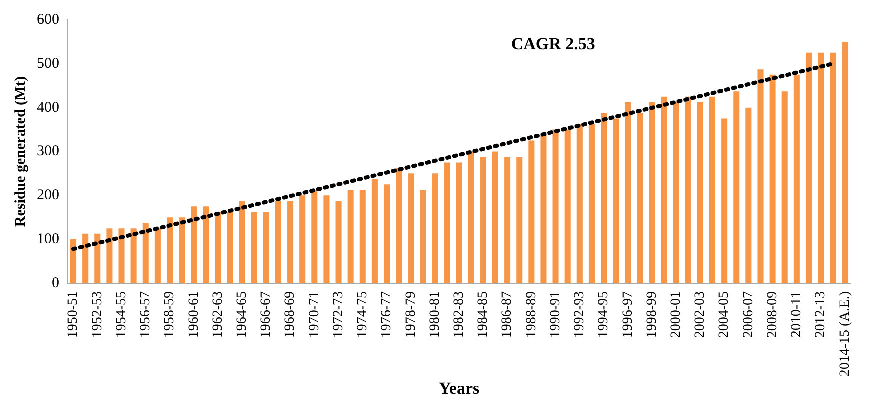  Describe the element at coordinates (772, 314) in the screenshot. I see `x-tick-label: 2008-09` at that location.